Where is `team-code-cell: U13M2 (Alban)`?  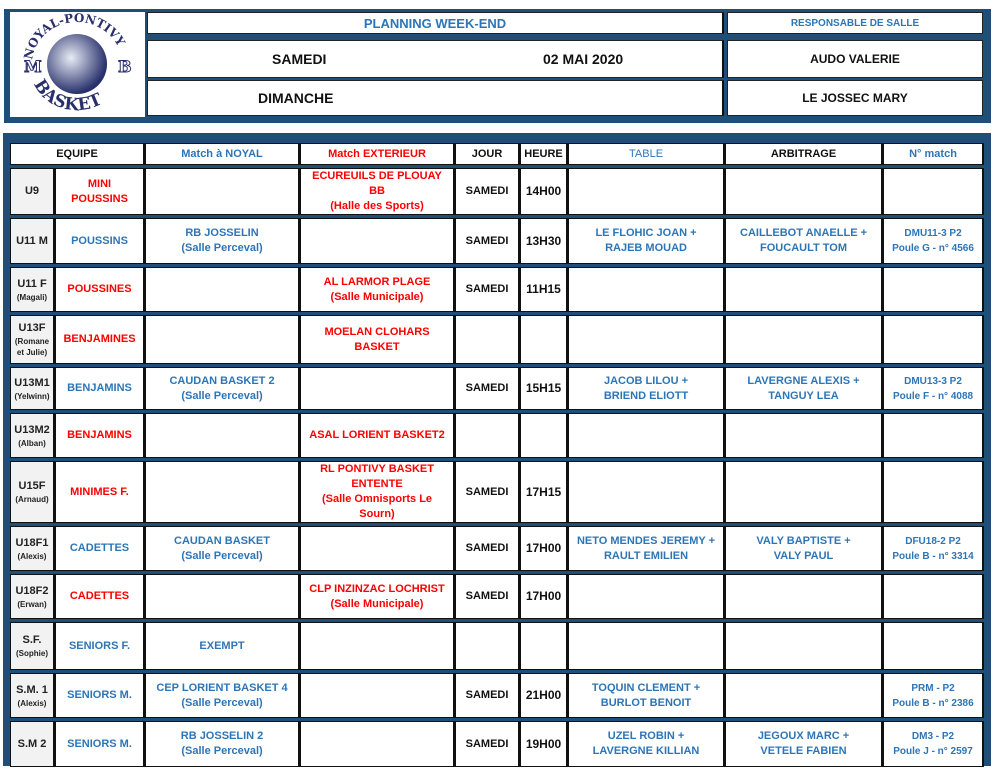
team-code-cell: U13M2 (Alban) is located at coordinates (32, 435).